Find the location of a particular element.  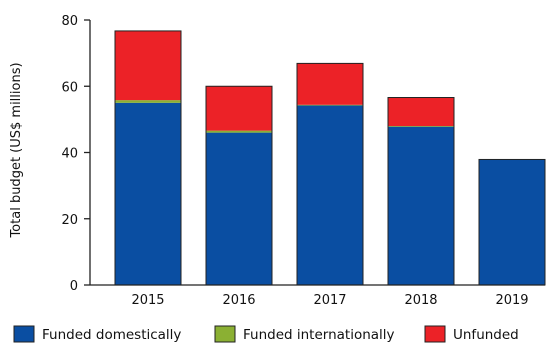

bar-segment-2017-funded-internationally is located at coordinates (330, 105).